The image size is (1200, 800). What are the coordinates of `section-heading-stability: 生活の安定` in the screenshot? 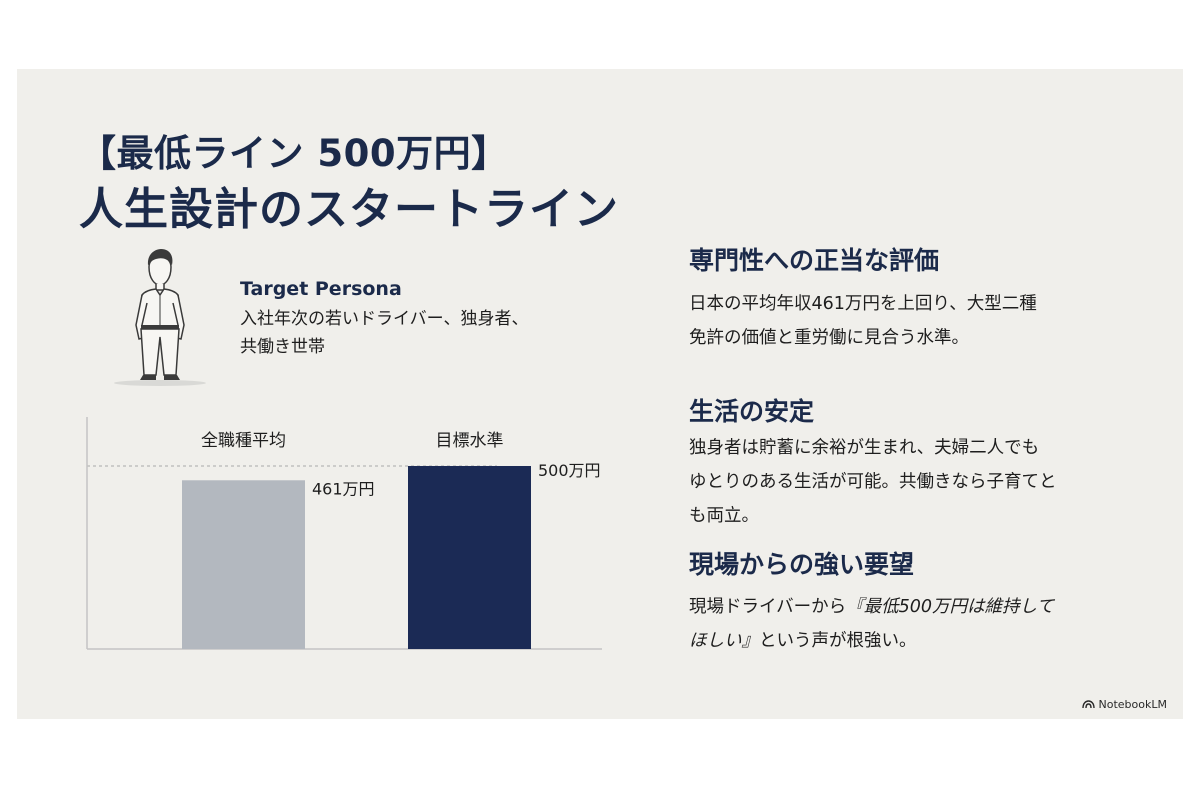 It's located at (752, 411).